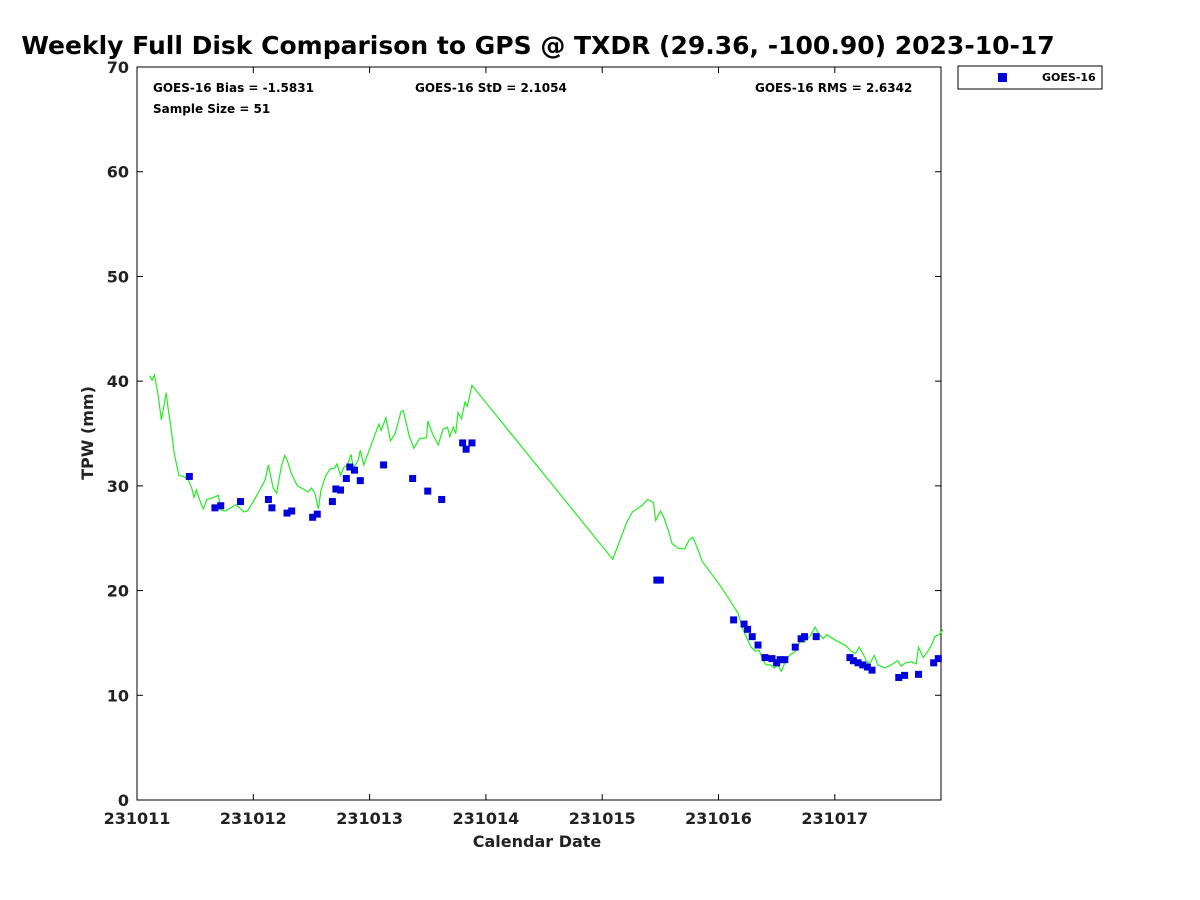  I want to click on stat-std: GOES-16 StD = 2.1054, so click(491, 88).